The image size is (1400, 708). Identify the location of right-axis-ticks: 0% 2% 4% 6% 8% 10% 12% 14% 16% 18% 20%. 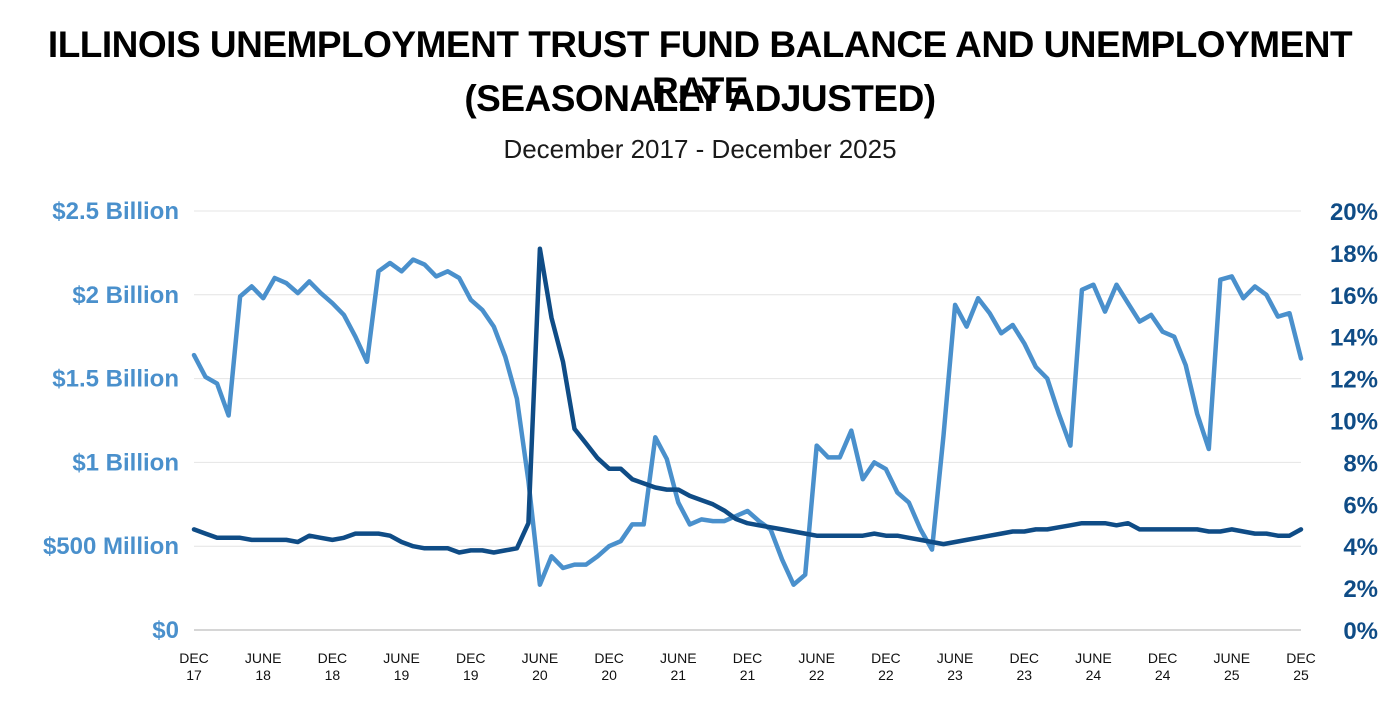
(1354, 422).